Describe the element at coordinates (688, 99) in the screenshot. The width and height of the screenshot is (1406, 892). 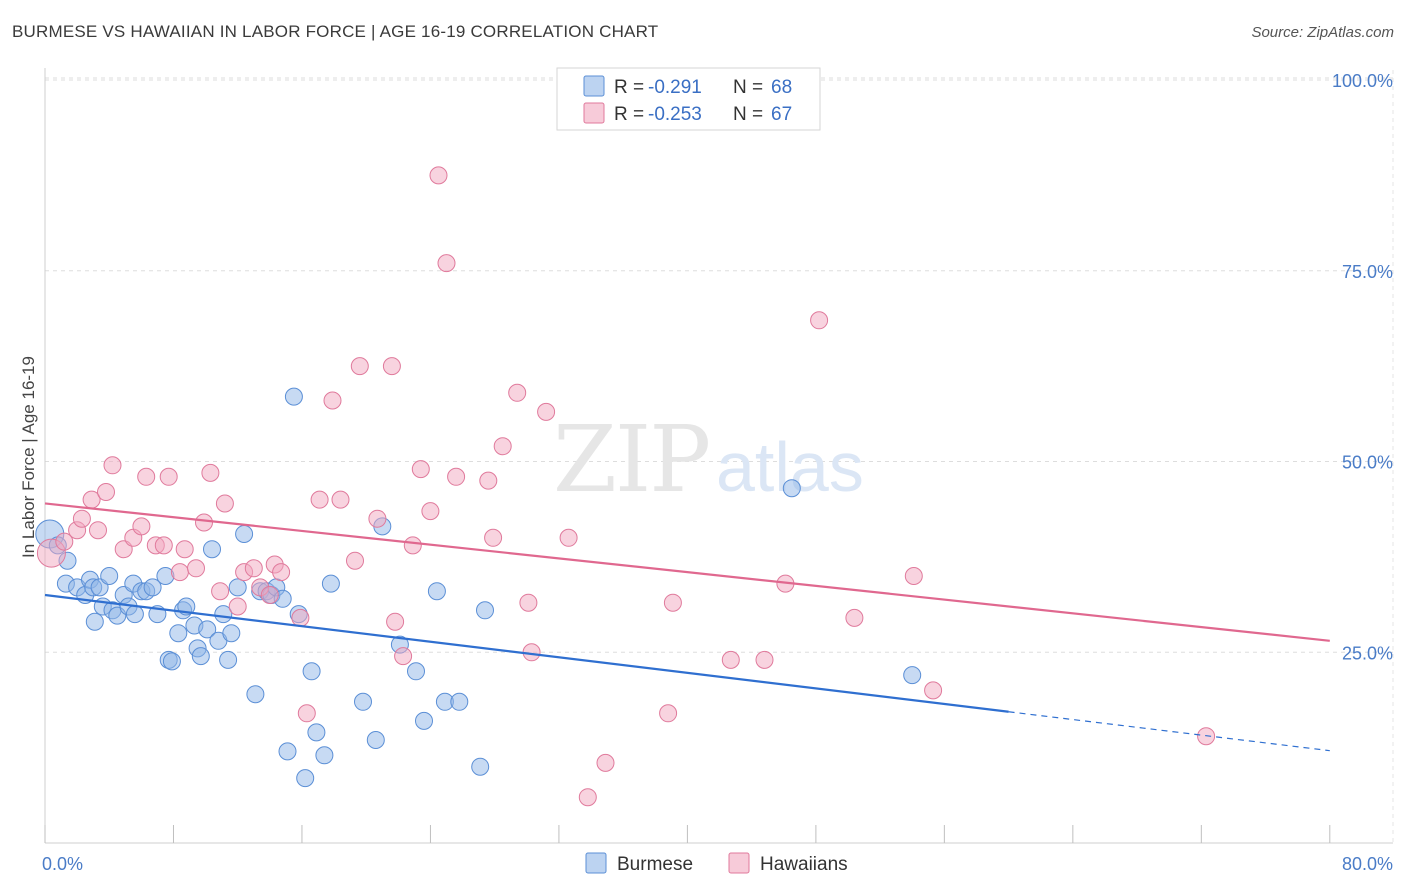
I see `stats-legend: R = -0.291 N = 68 R = -0.253 N = 67` at that location.